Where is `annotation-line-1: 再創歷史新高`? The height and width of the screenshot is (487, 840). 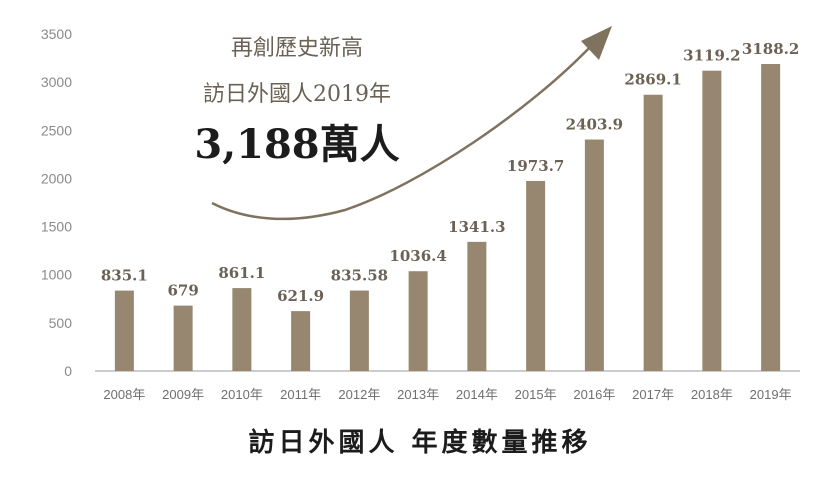 annotation-line-1: 再創歷史新高 is located at coordinates (296, 48).